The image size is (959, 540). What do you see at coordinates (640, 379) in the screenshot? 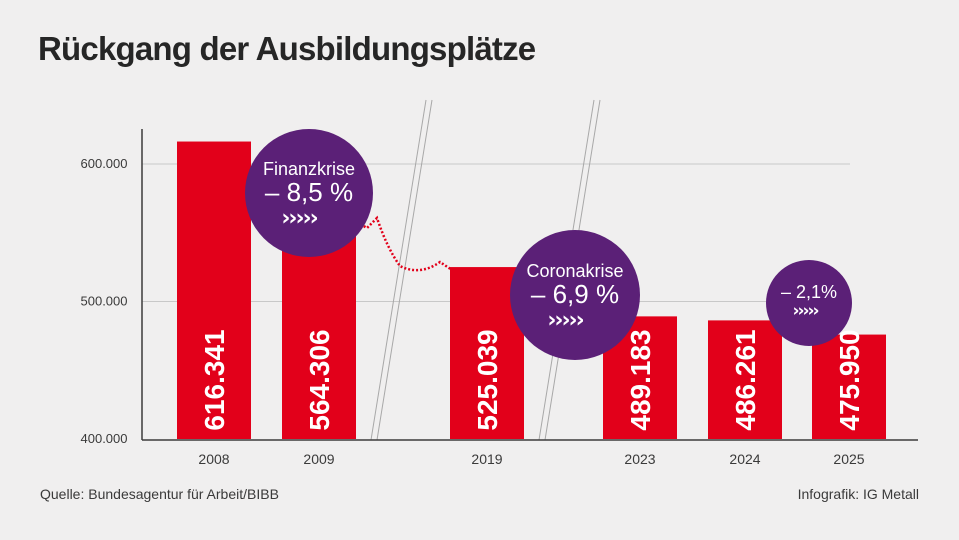
I see `bar-value-label: 489.183` at bounding box center [640, 379].